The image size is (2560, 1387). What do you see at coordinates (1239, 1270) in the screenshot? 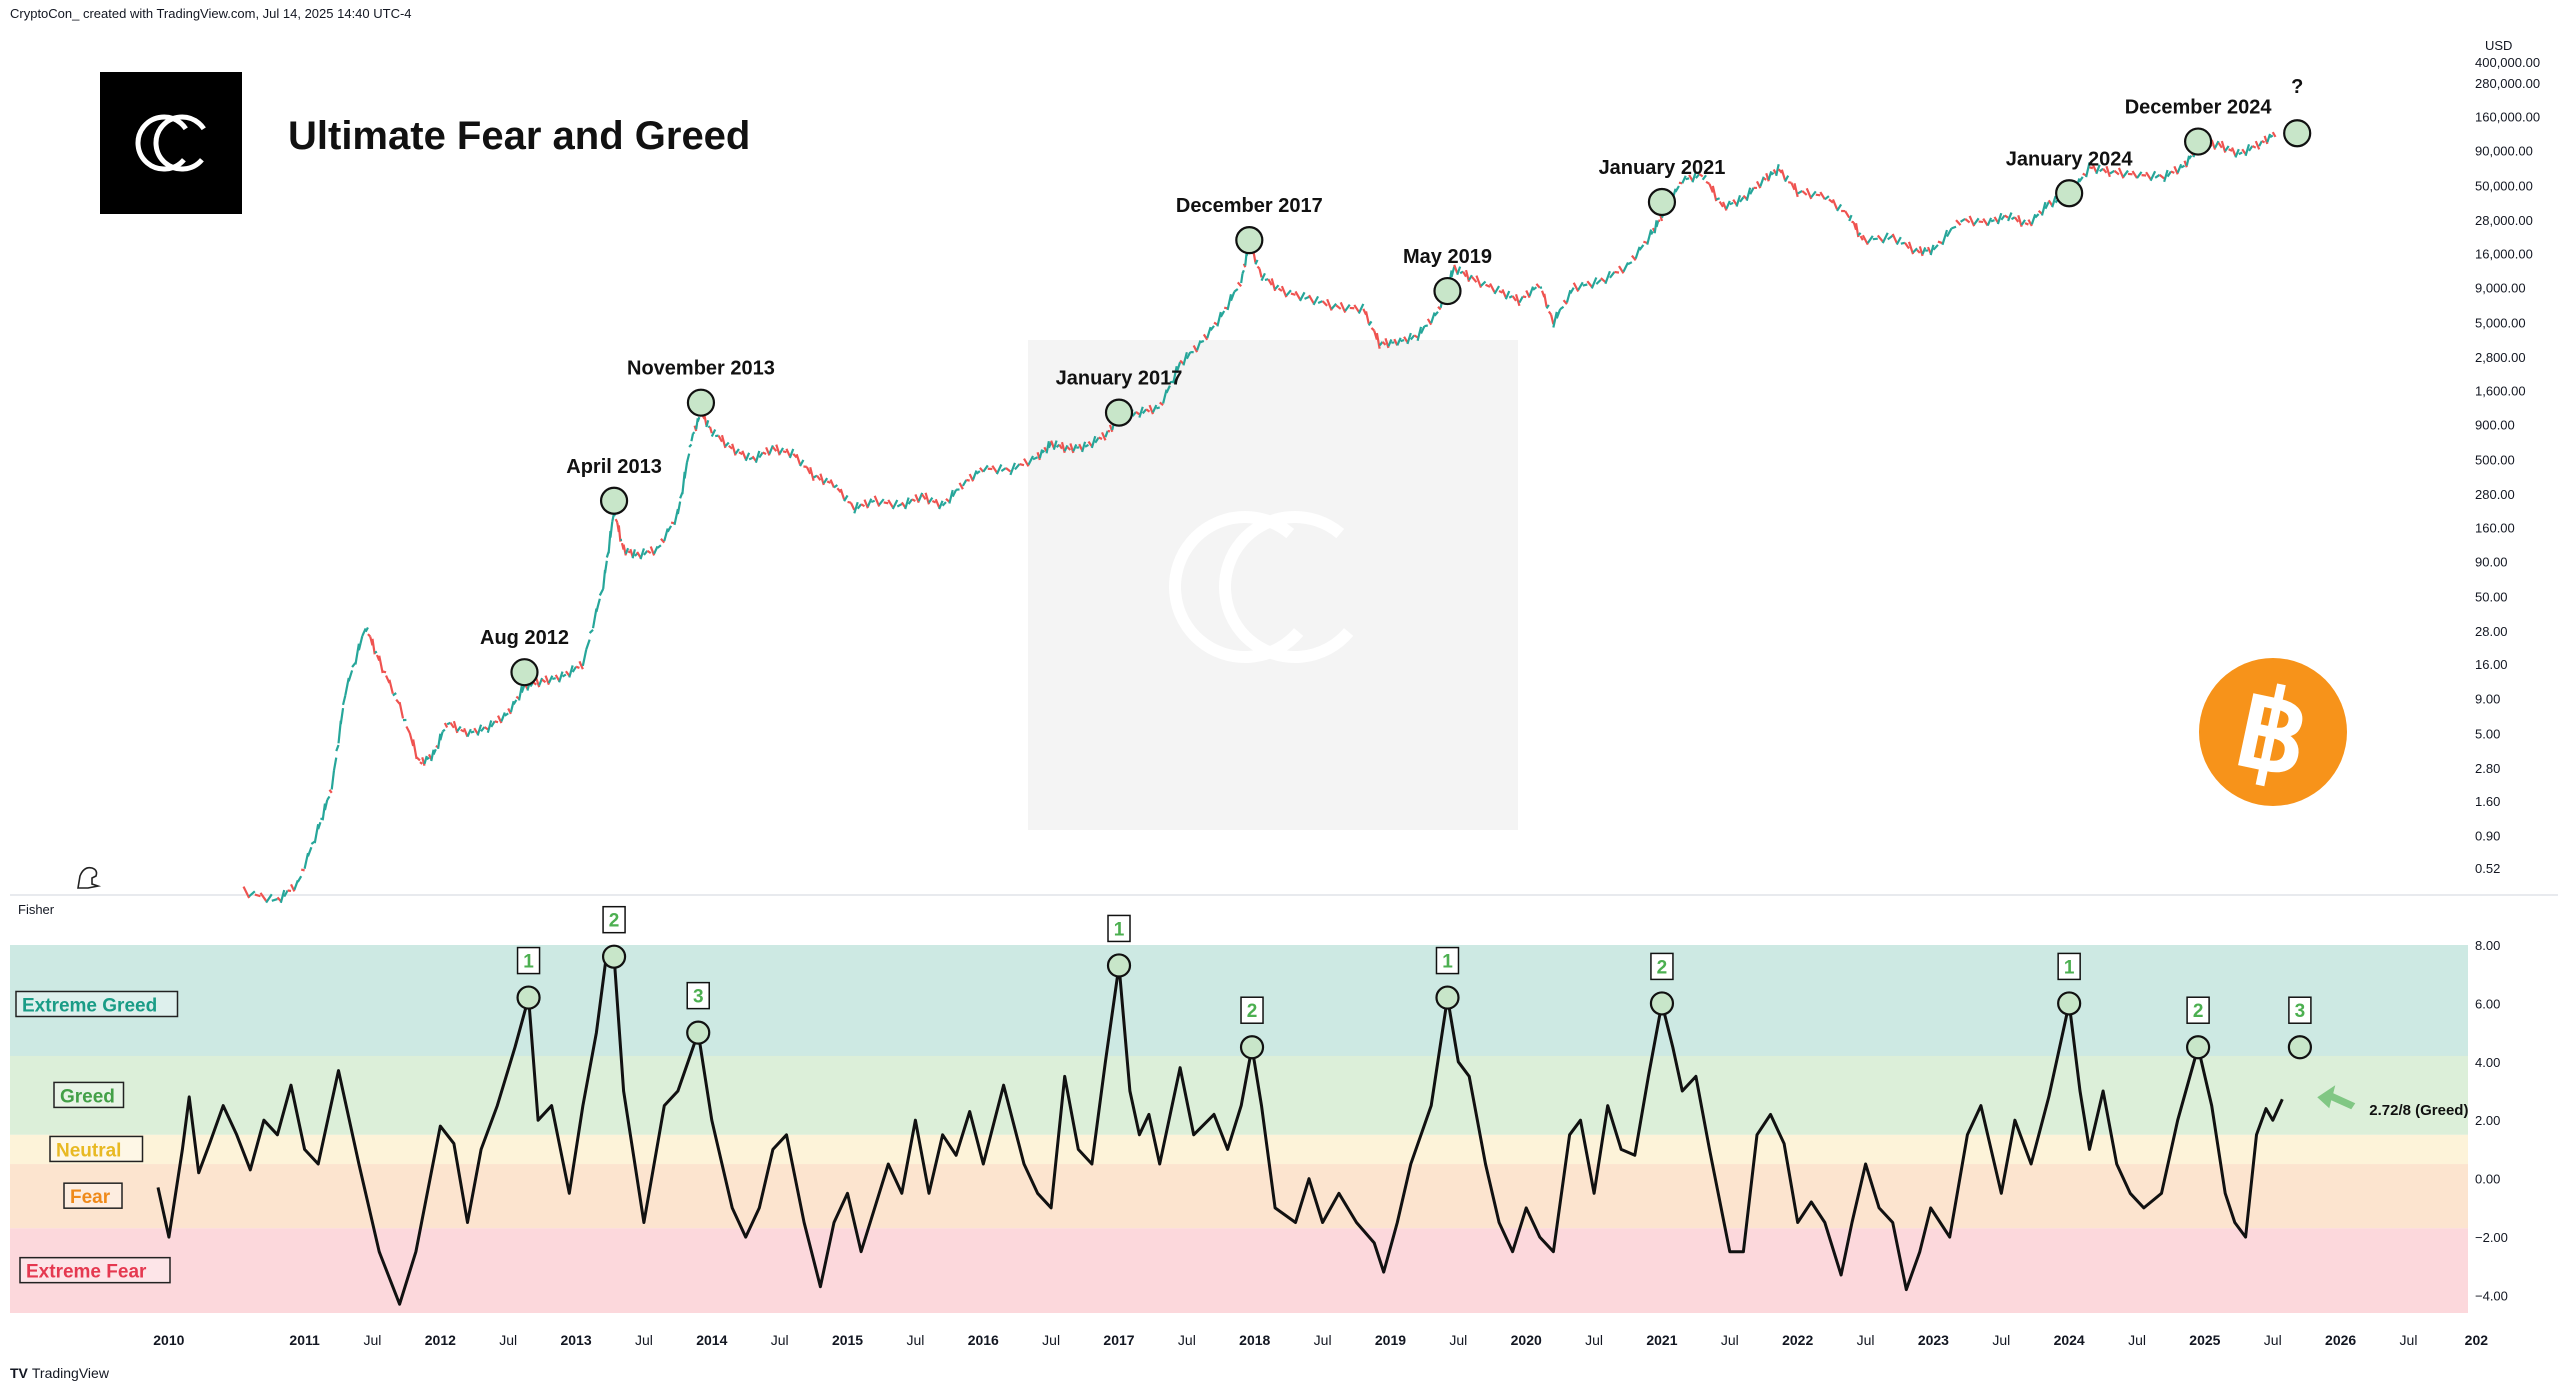
I see `zone-extreme-fear` at bounding box center [1239, 1270].